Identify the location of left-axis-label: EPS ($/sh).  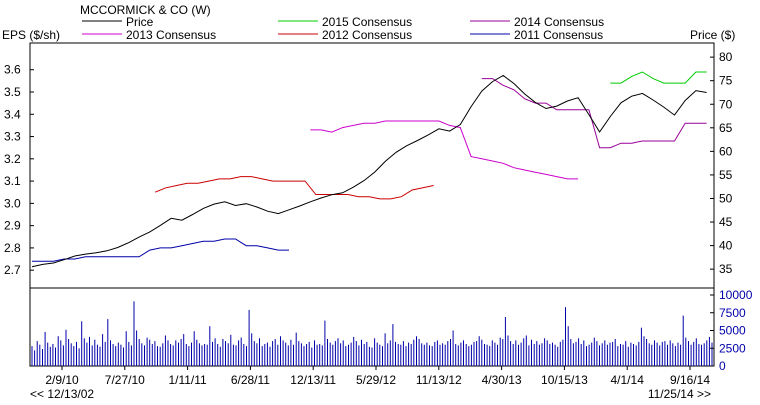
(31, 35).